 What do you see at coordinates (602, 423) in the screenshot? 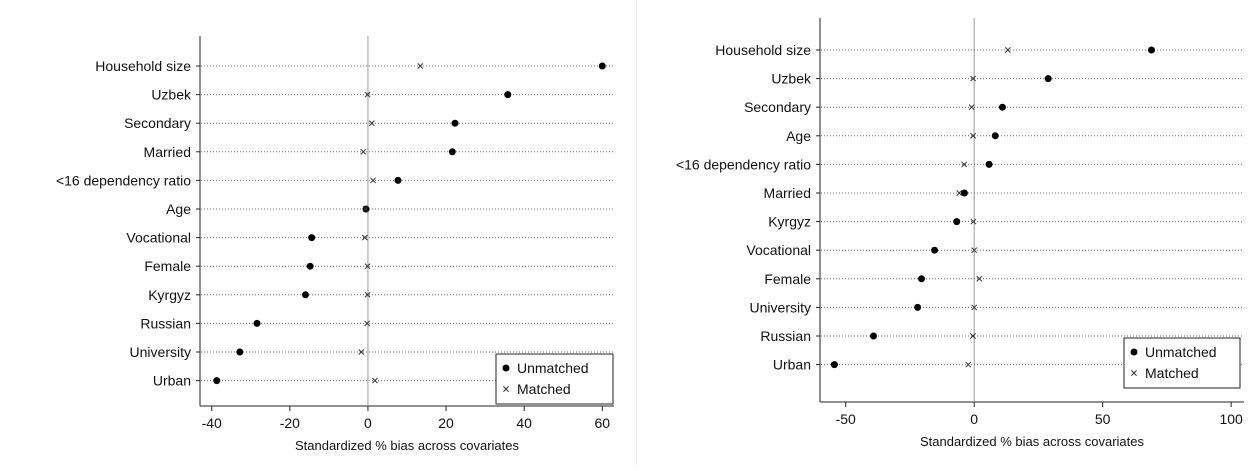
I see `x-tick-label: 60` at bounding box center [602, 423].